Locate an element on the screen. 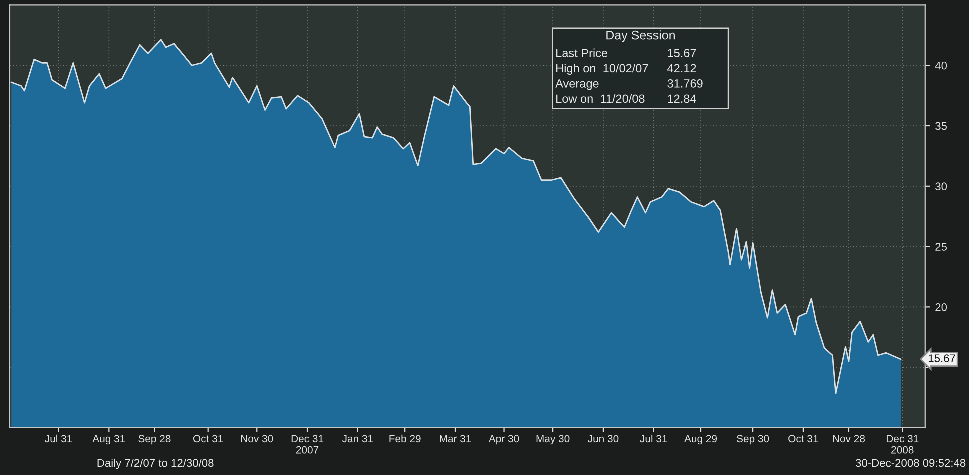 The image size is (969, 475). y-tick-label: 30 is located at coordinates (942, 186).